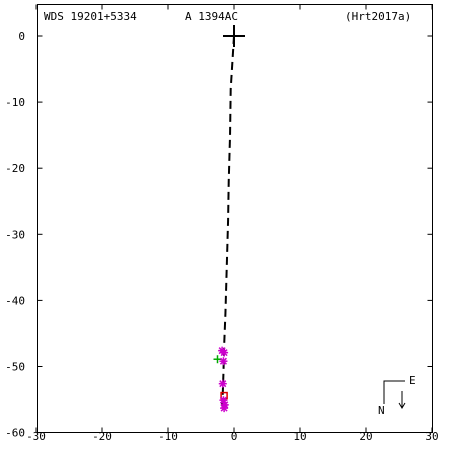 The image size is (450, 450). Describe the element at coordinates (381, 410) in the screenshot. I see `compass-north-label: N` at that location.